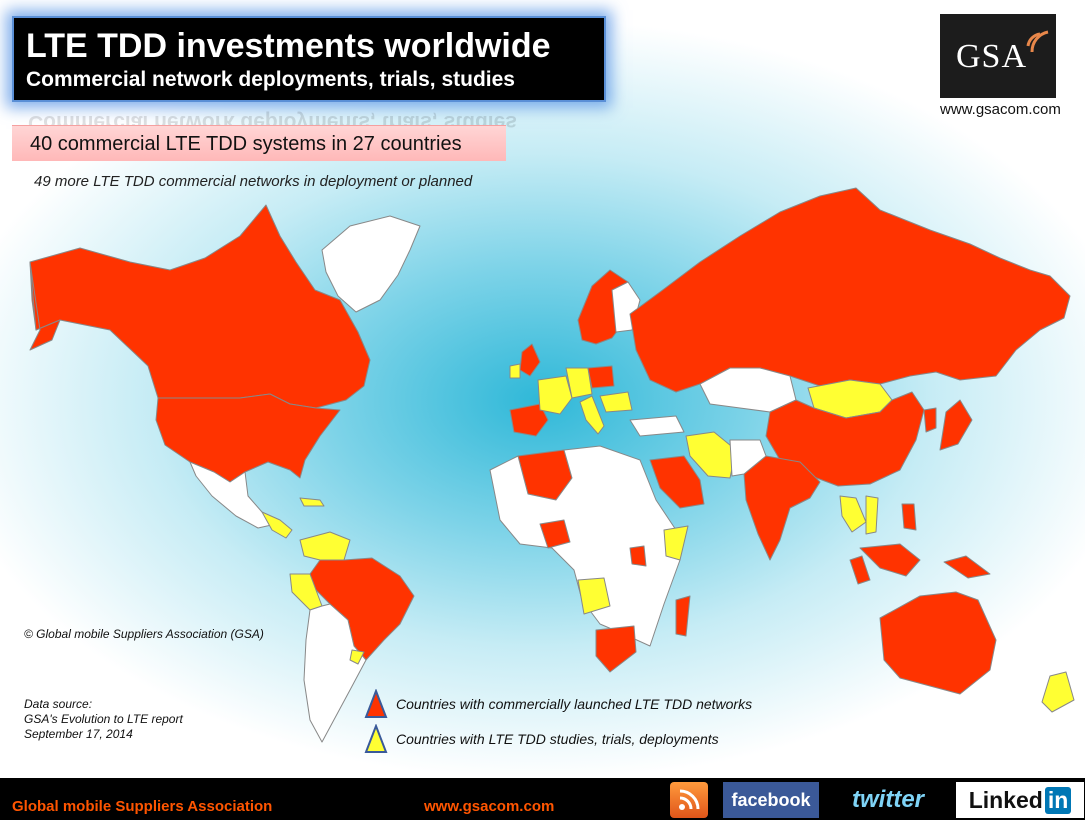 This screenshot has height=820, width=1085. What do you see at coordinates (956, 425) in the screenshot?
I see `country-japan` at bounding box center [956, 425].